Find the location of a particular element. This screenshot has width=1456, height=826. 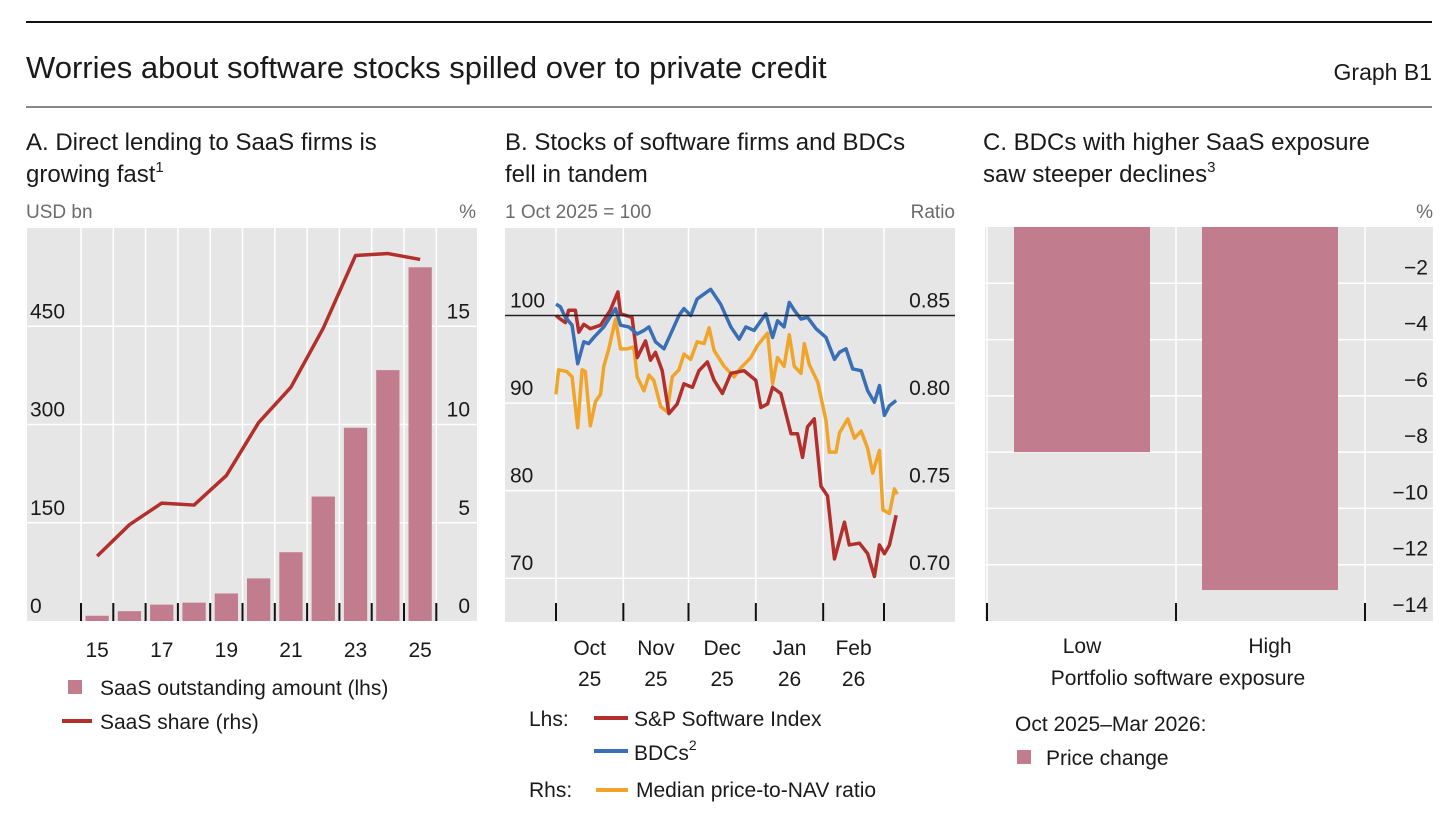

legend-saas-amount: SaaS outstanding amount (lhs) is located at coordinates (244, 688).